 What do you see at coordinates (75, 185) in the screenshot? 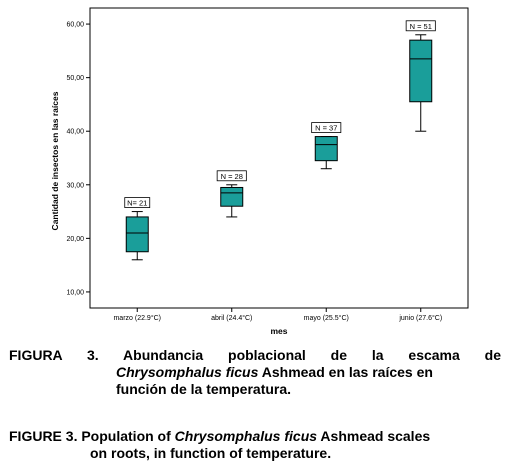
I see `y-tick-label: 30,00` at bounding box center [75, 185].